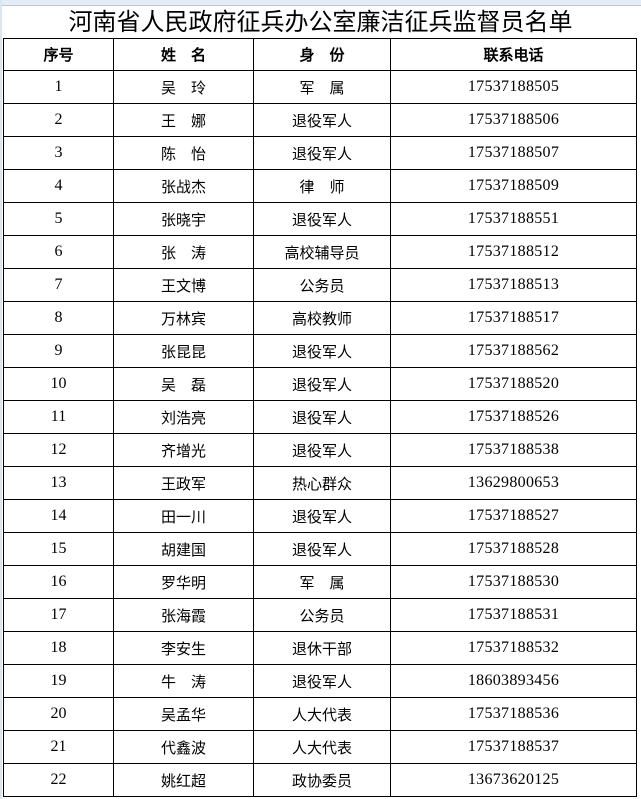  What do you see at coordinates (183, 483) in the screenshot?
I see `cell-name: 王政军` at bounding box center [183, 483].